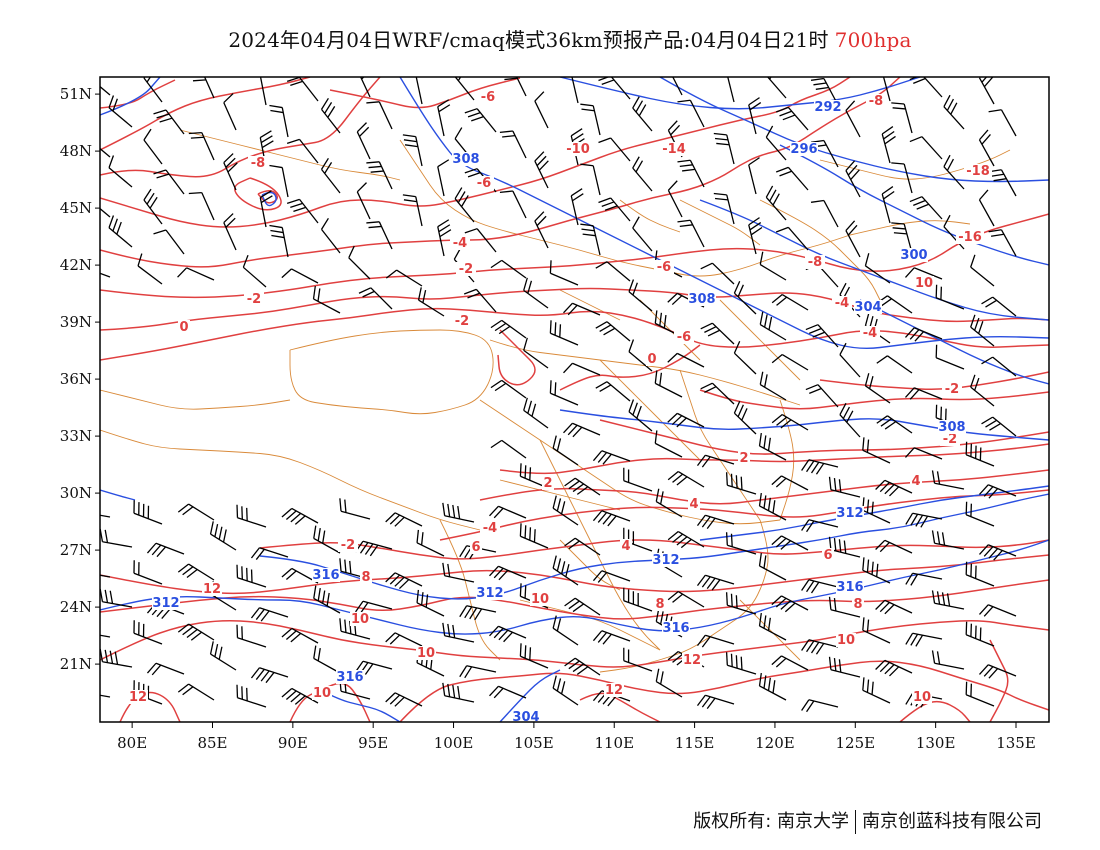 The height and width of the screenshot is (850, 1100). What do you see at coordinates (76, 436) in the screenshot?
I see `lat-label: 33N` at bounding box center [76, 436].